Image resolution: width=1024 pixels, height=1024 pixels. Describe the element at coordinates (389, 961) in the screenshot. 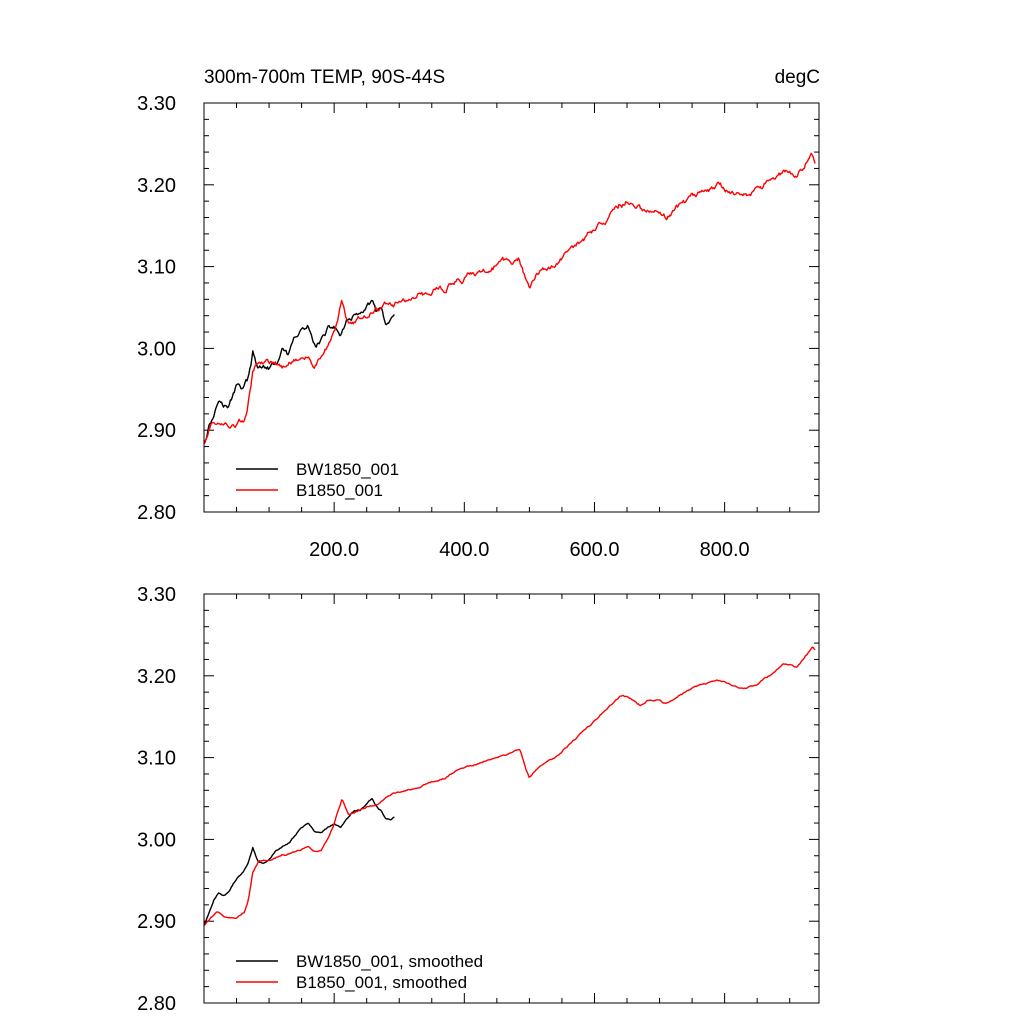

I see `legend-label-bw1850-smoothed: BW1850_001, smoothed` at that location.